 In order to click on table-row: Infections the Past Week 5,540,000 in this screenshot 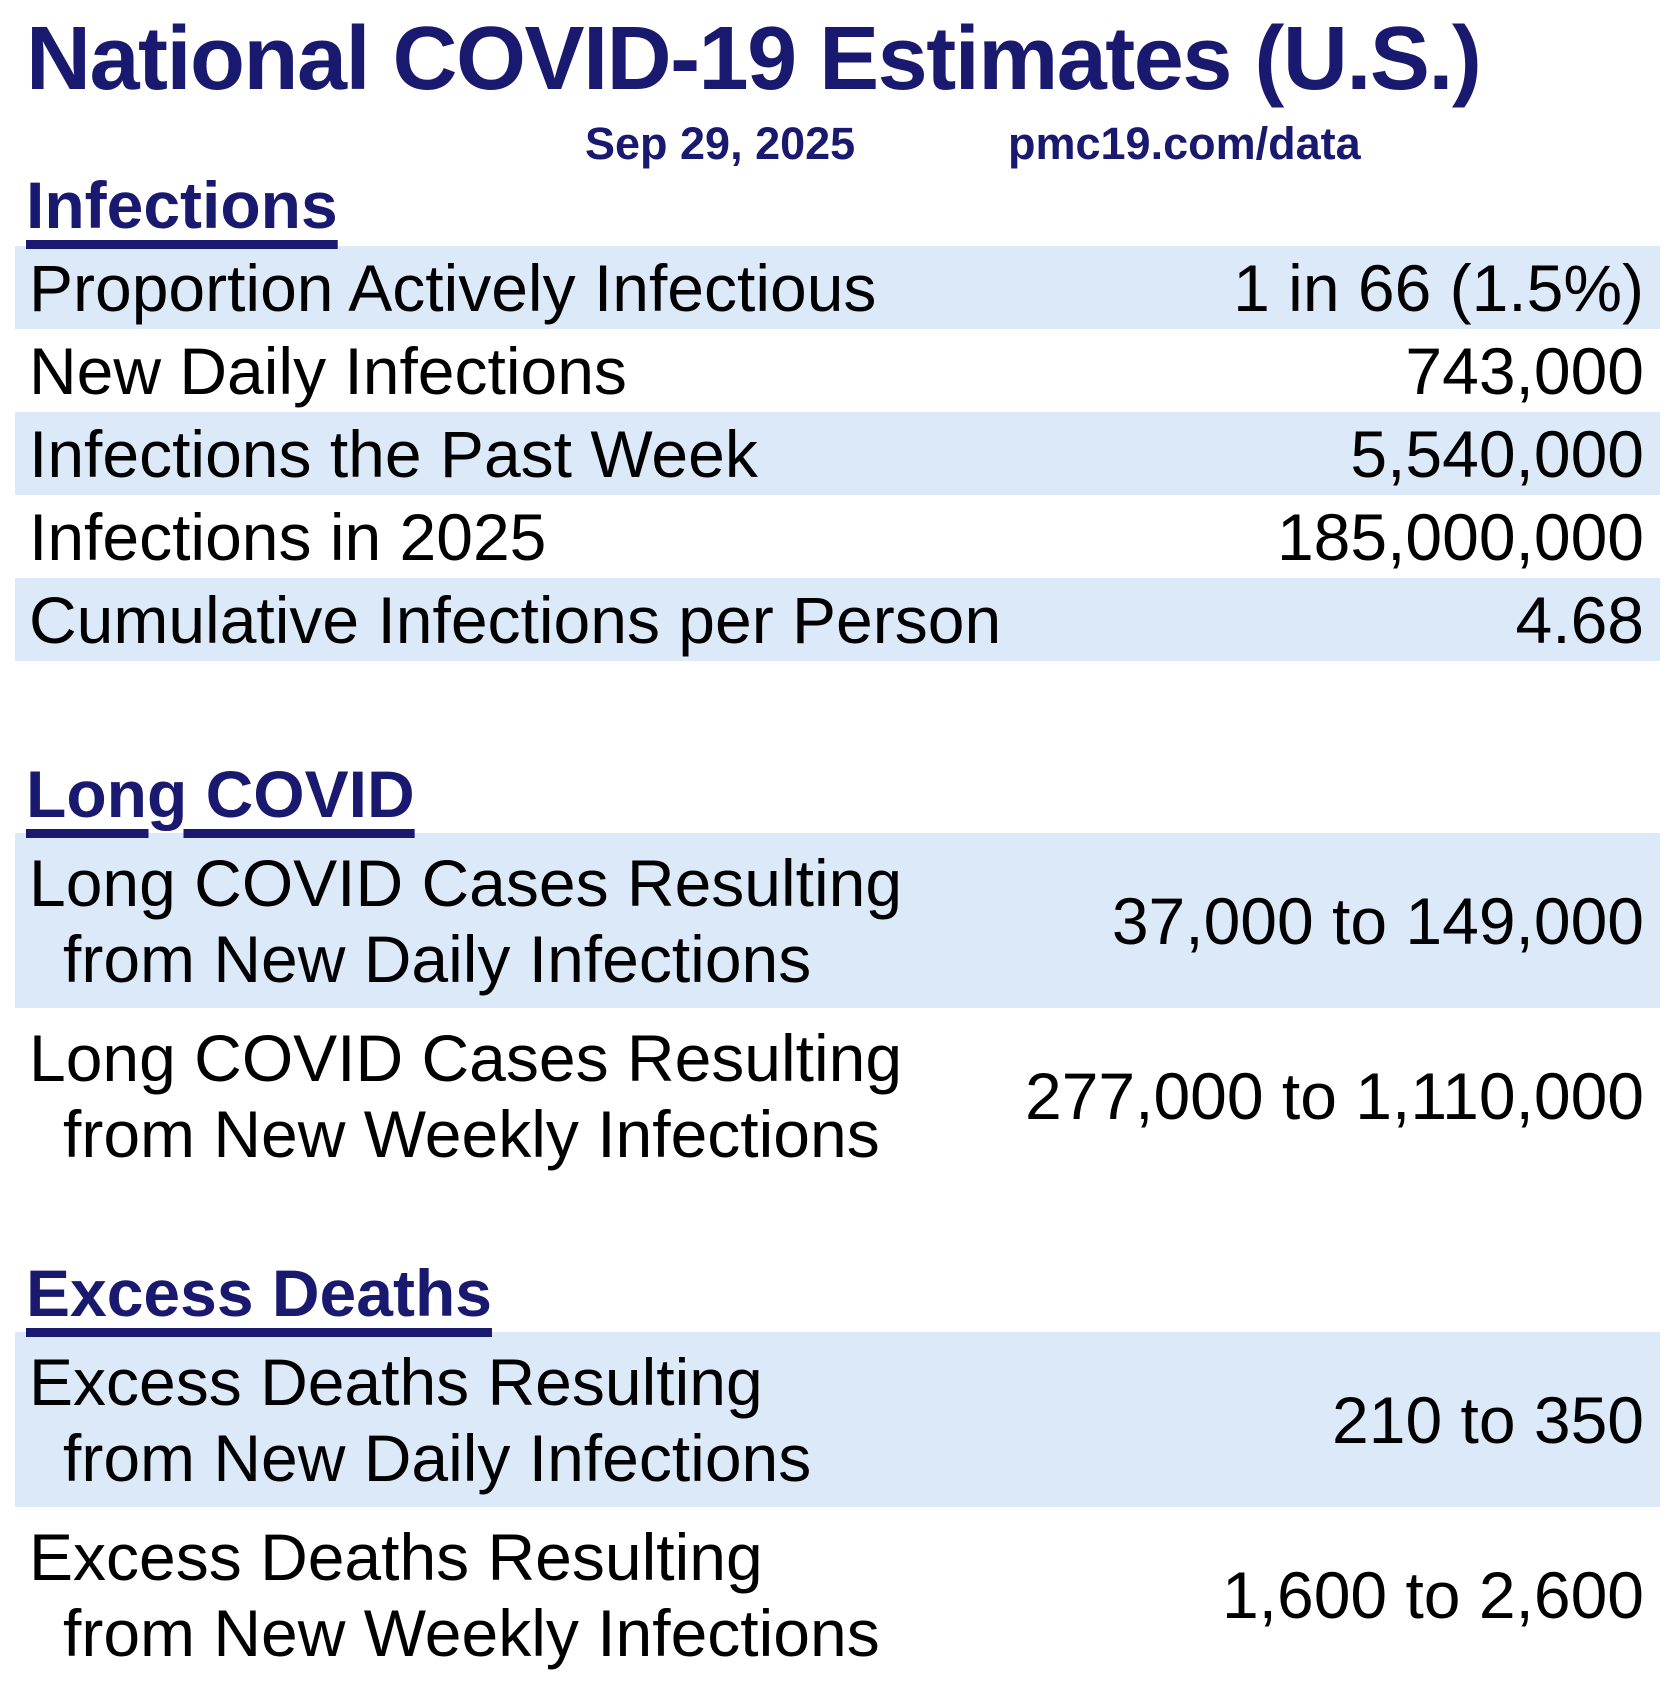, I will do `click(837, 453)`.